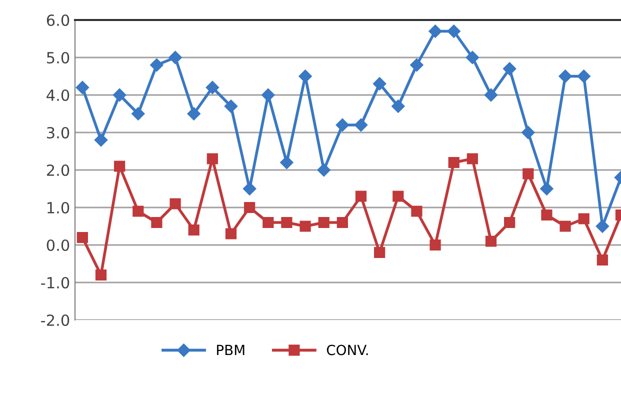 The height and width of the screenshot is (400, 621). I want to click on y-tick-label: 4.0, so click(58, 95).